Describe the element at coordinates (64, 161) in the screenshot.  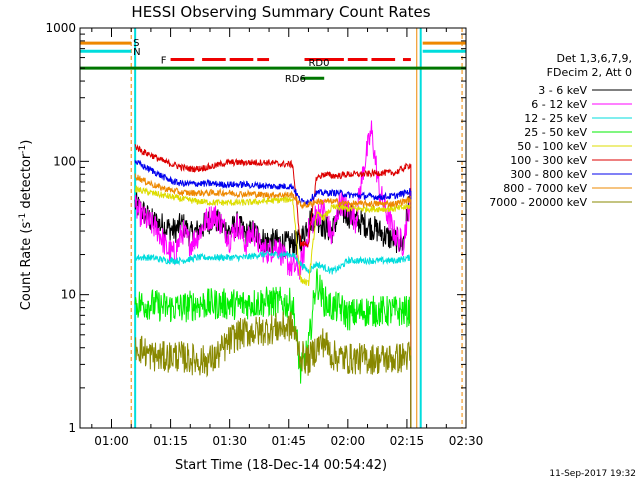
I see `y-tick-label-2: 100` at that location.